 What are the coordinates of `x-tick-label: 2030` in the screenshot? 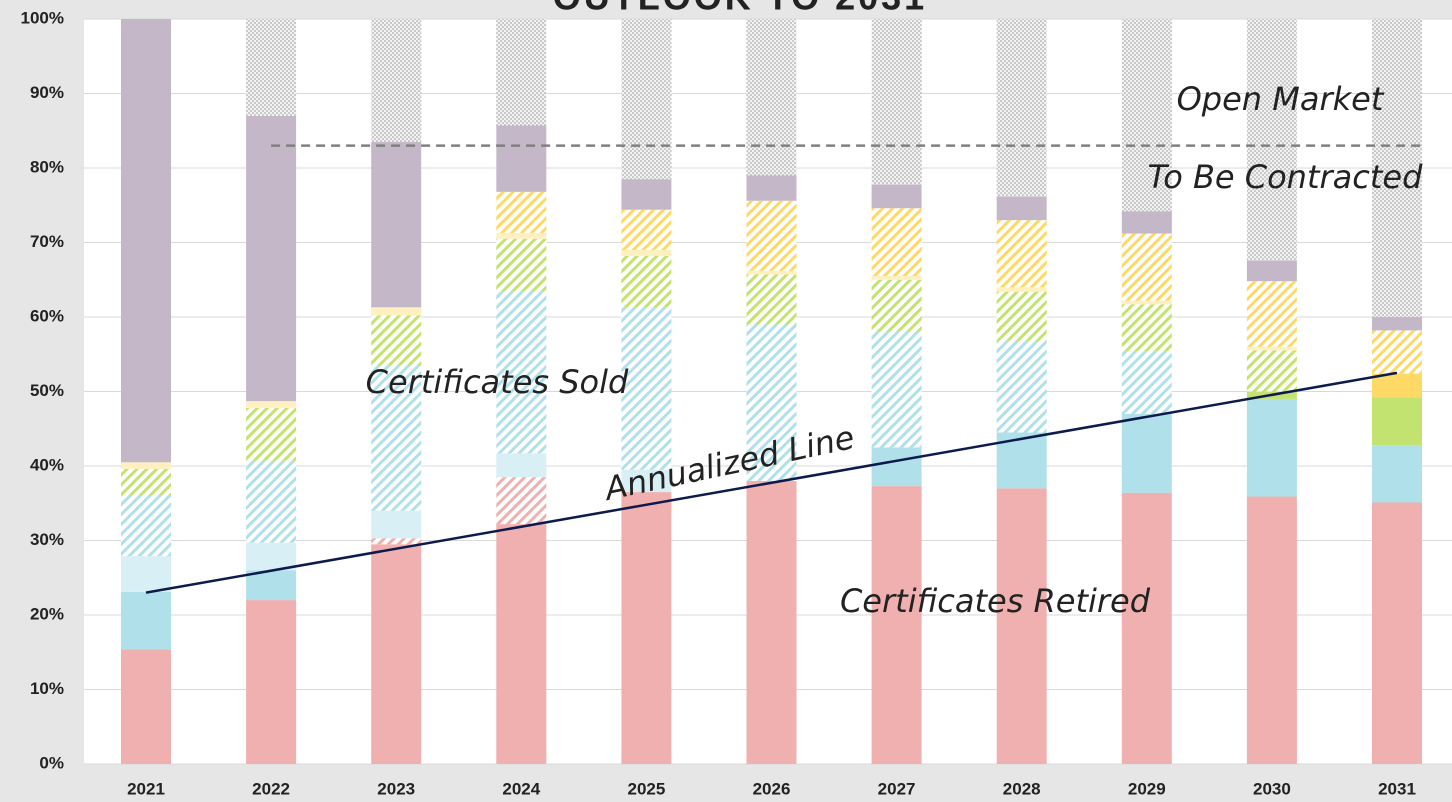 It's located at (1272, 788).